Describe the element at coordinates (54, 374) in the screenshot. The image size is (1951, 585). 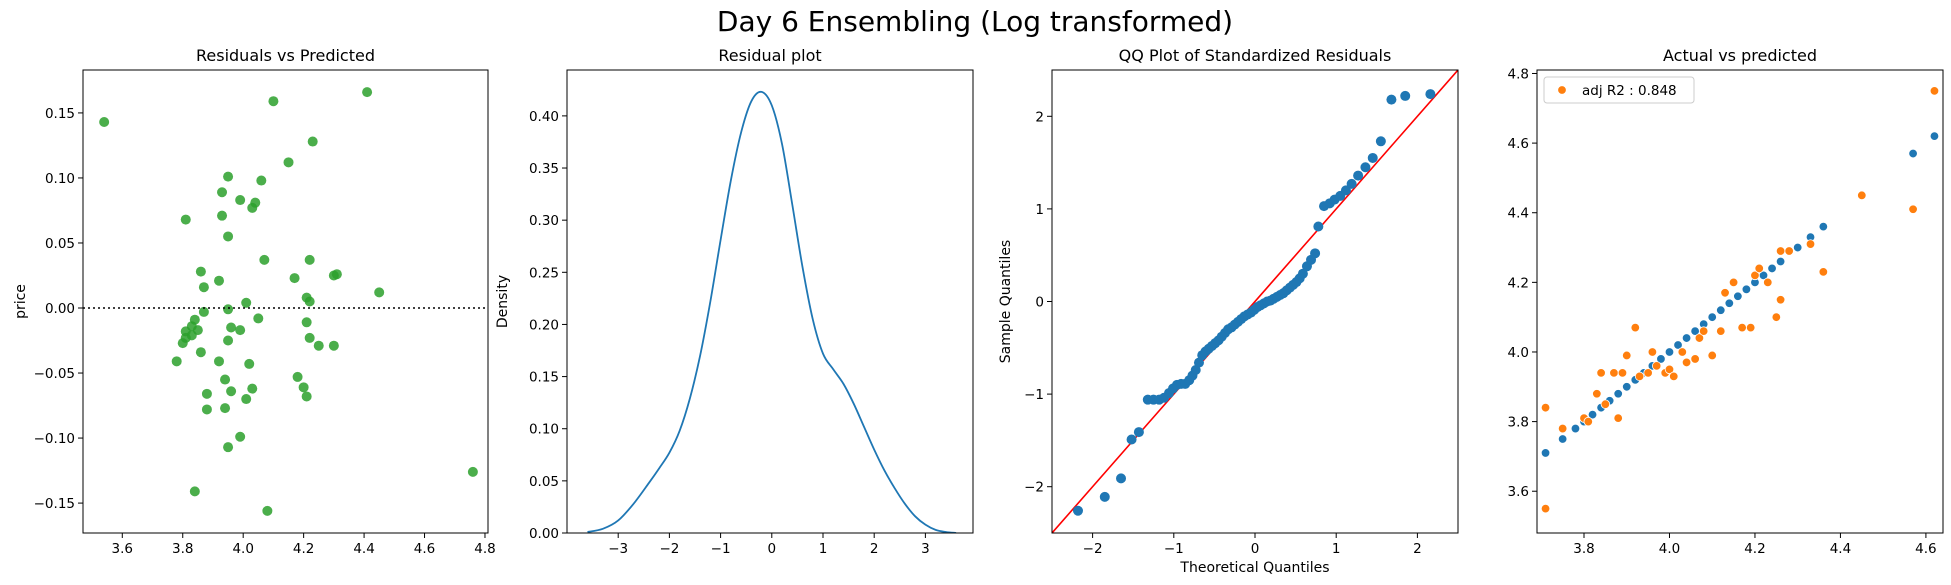
I see `y-tick-label: −0.05` at that location.